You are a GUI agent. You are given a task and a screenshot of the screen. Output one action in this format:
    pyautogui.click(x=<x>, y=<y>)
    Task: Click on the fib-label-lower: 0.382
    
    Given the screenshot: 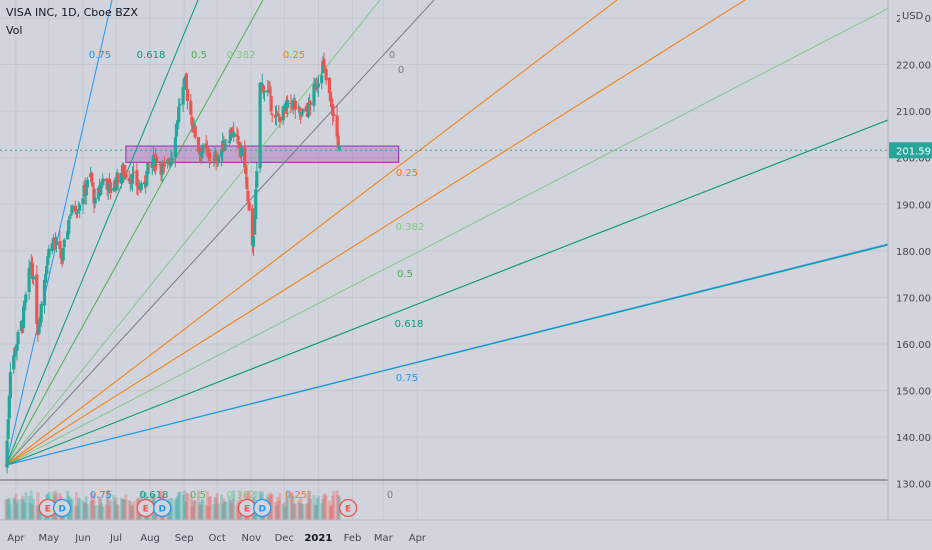 What is the action you would take?
    pyautogui.click(x=410, y=227)
    